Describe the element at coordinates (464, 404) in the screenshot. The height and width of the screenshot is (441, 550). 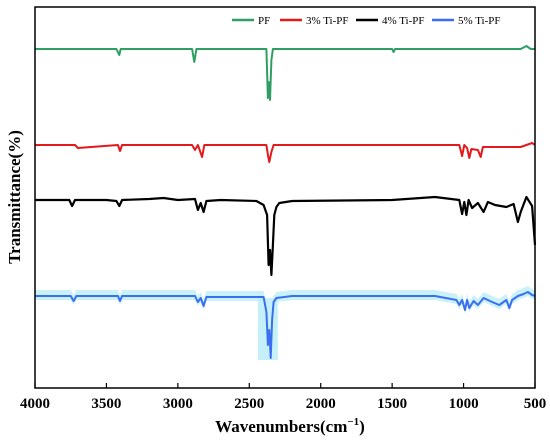
I see `x-tick-label-6: 1000` at that location.